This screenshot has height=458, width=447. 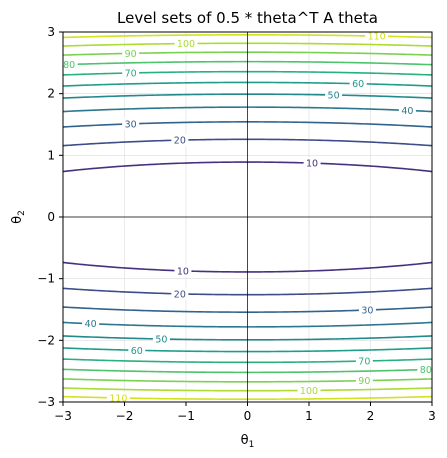 I want to click on x-tick-label: −2, so click(x=125, y=416).